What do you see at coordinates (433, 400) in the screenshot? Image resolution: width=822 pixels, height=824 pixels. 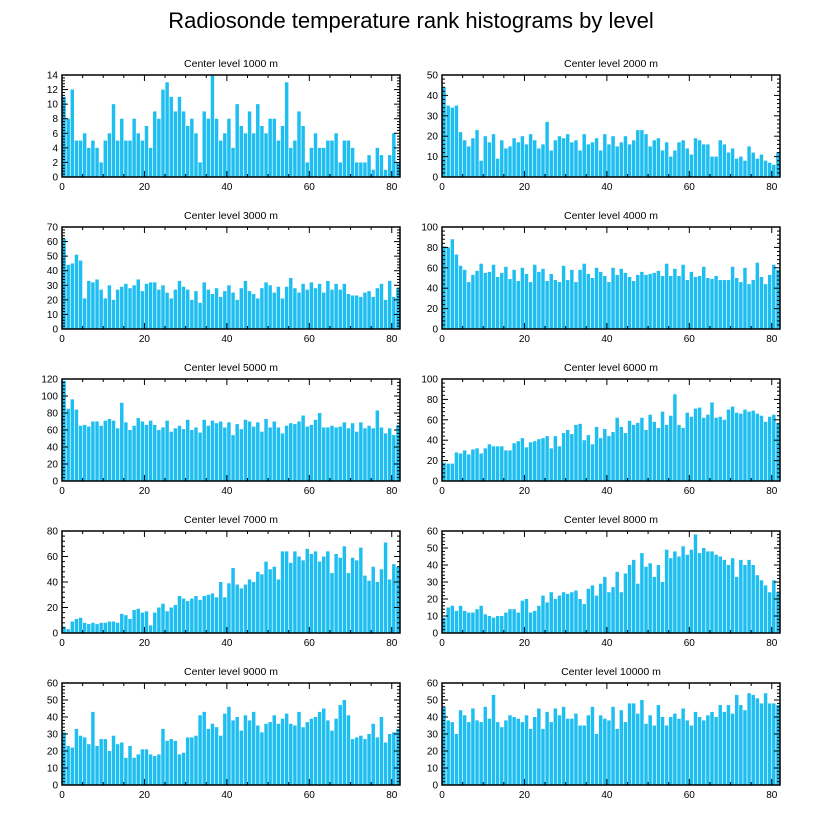 I see `y-tick-label: 80` at bounding box center [433, 400].